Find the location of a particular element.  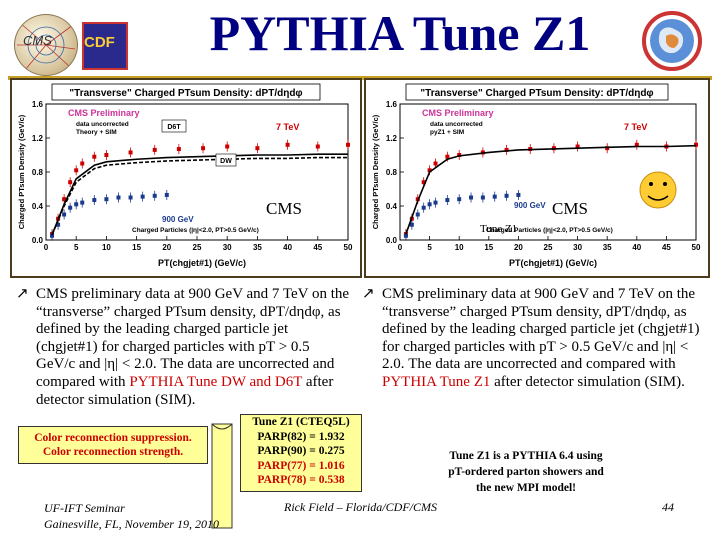

label-dw-box is located at coordinates (226, 160).